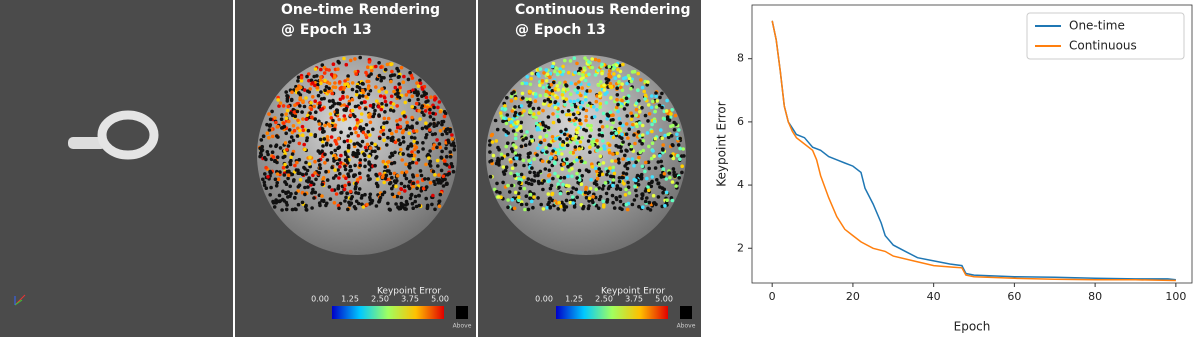 This screenshot has width=1196, height=341. What do you see at coordinates (740, 121) in the screenshot?
I see `y-tick-label: 6` at bounding box center [740, 121].